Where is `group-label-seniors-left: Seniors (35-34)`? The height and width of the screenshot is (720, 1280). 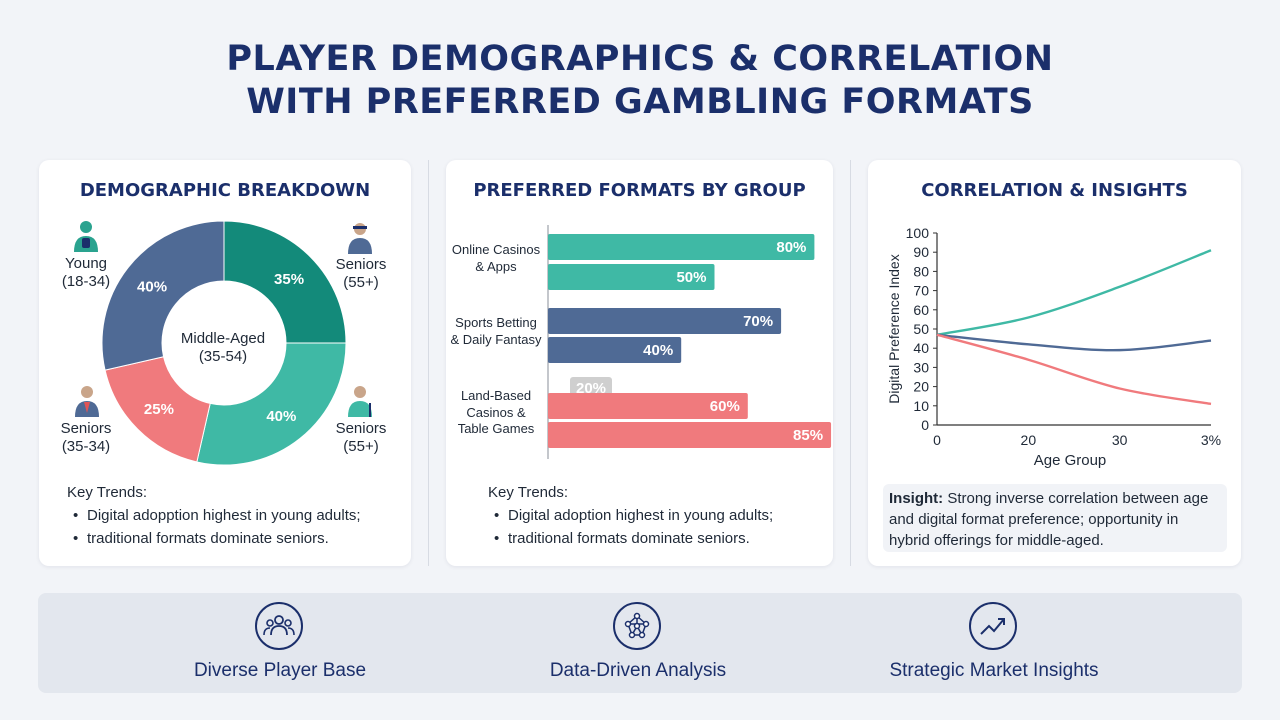
group-label-seniors-left: Seniors (35-34) is located at coordinates (86, 438).